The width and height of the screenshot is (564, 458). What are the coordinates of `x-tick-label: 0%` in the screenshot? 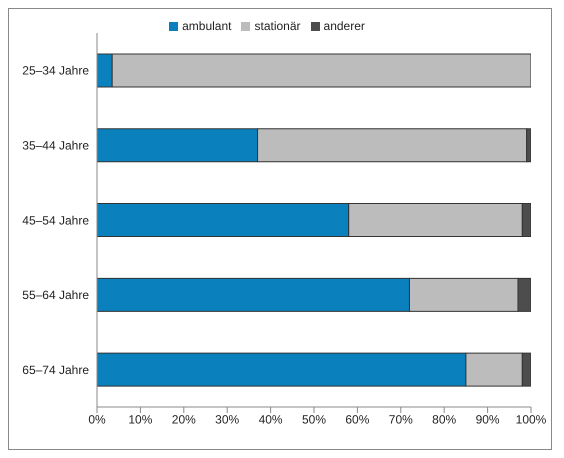 It's located at (97, 419).